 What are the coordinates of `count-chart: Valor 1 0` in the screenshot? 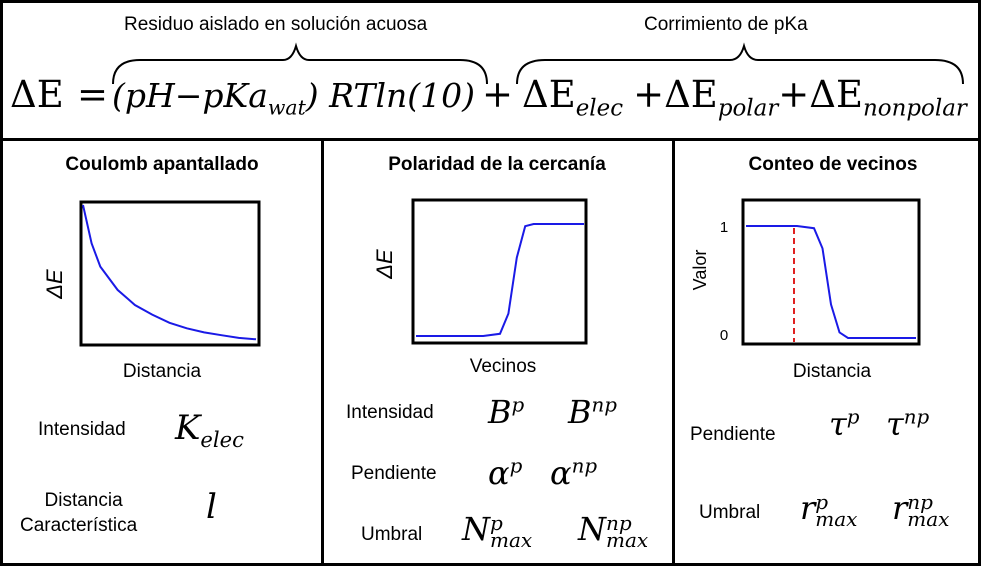 It's located at (805, 272).